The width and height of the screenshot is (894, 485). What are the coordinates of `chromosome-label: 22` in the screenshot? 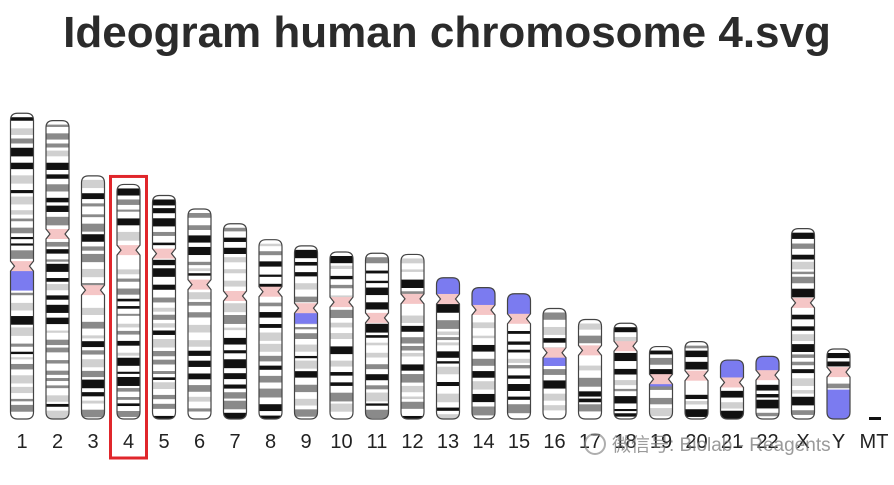 It's located at (767, 442).